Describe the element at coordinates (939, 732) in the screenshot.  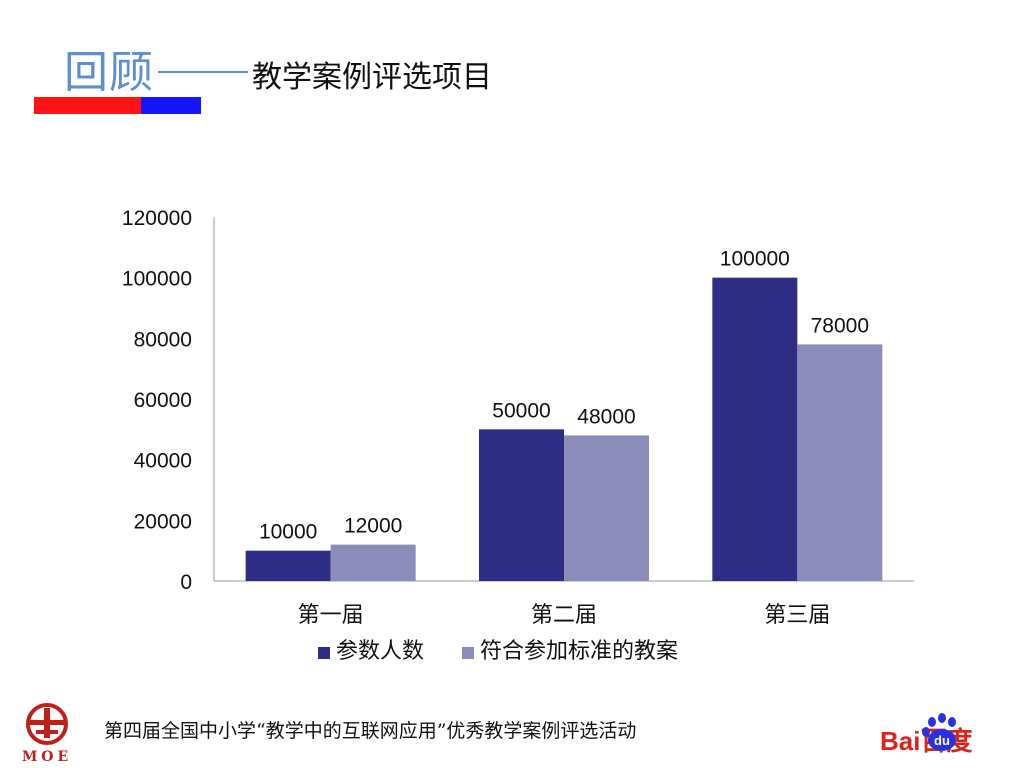
I see `baidu-paw-icon: du` at that location.